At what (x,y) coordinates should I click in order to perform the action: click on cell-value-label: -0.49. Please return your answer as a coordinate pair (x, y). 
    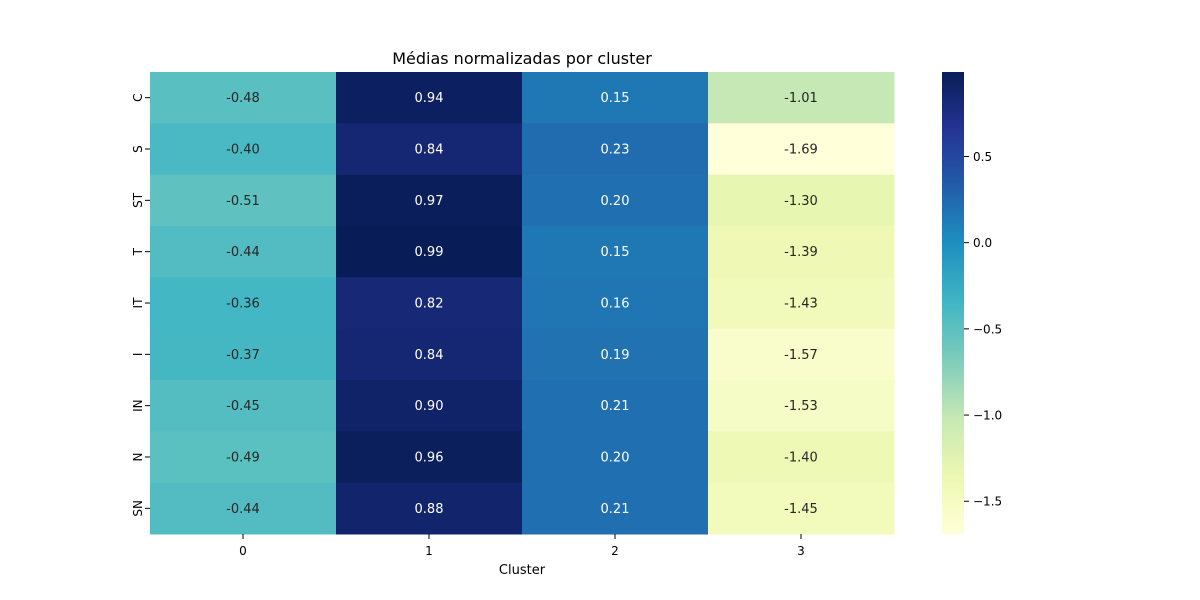
    Looking at the image, I should click on (243, 458).